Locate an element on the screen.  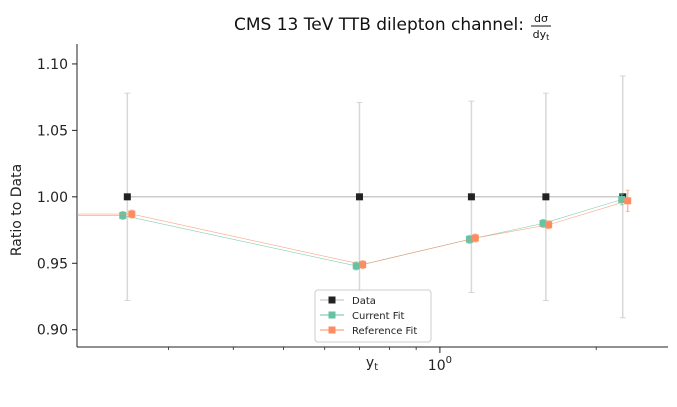
y-tick-label: 0.90 is located at coordinates (52, 331).